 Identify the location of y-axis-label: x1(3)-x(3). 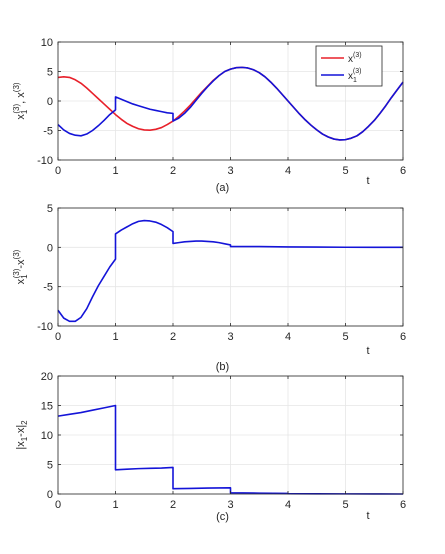
(20, 266).